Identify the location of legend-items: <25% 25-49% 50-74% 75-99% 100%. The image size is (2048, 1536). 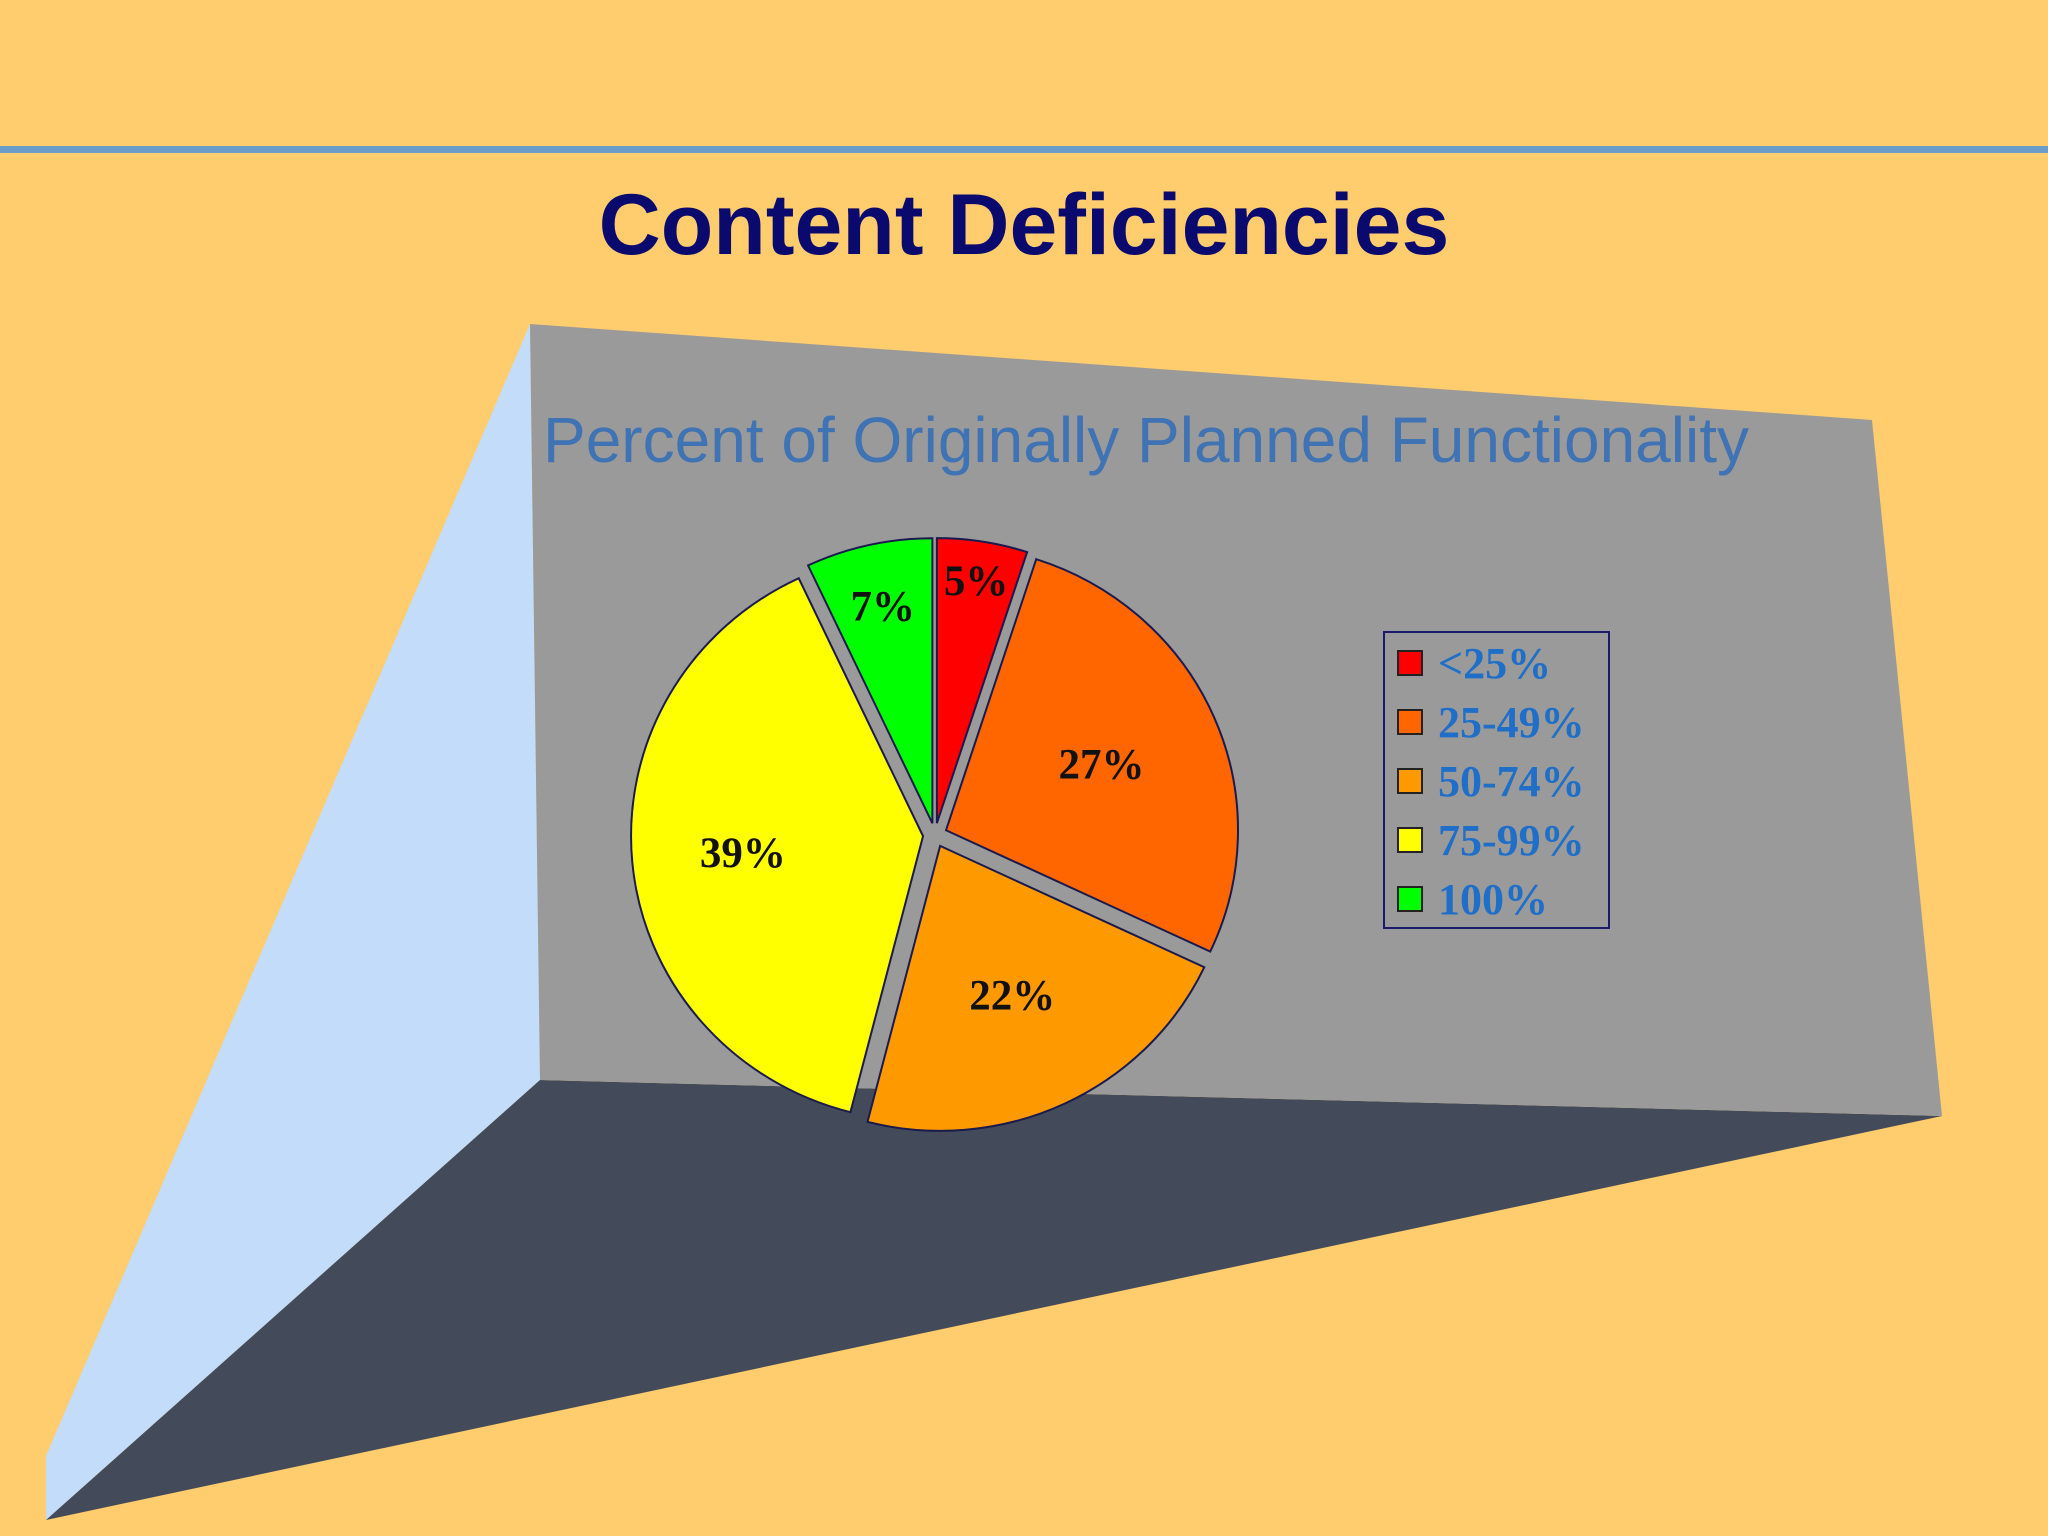
(1491, 781).